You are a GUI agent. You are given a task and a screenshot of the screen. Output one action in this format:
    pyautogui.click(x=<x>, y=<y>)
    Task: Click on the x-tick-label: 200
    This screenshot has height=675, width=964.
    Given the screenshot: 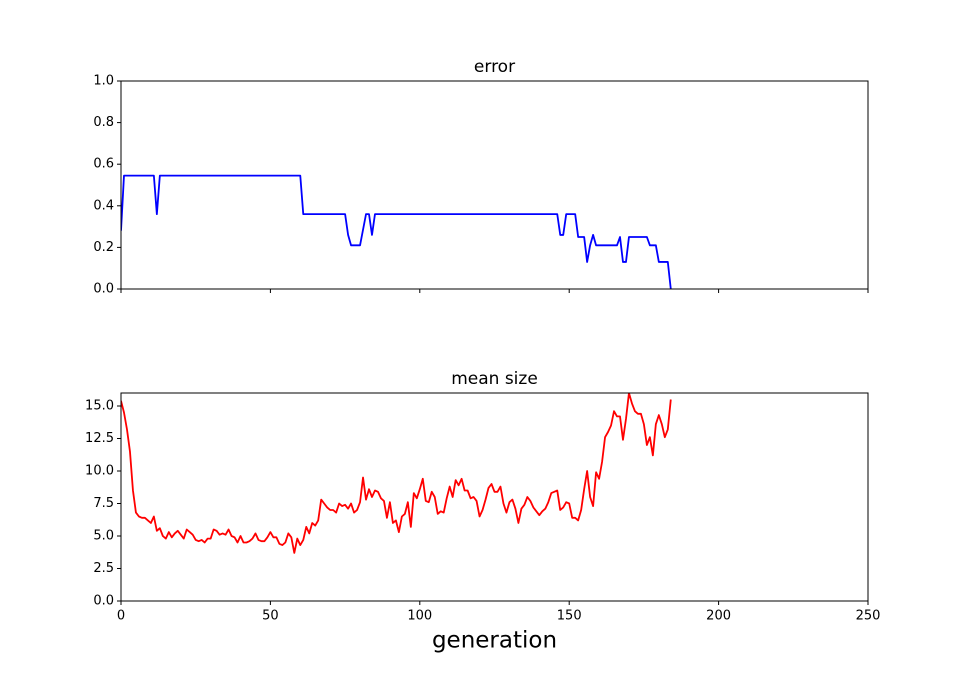 What is the action you would take?
    pyautogui.click(x=718, y=616)
    